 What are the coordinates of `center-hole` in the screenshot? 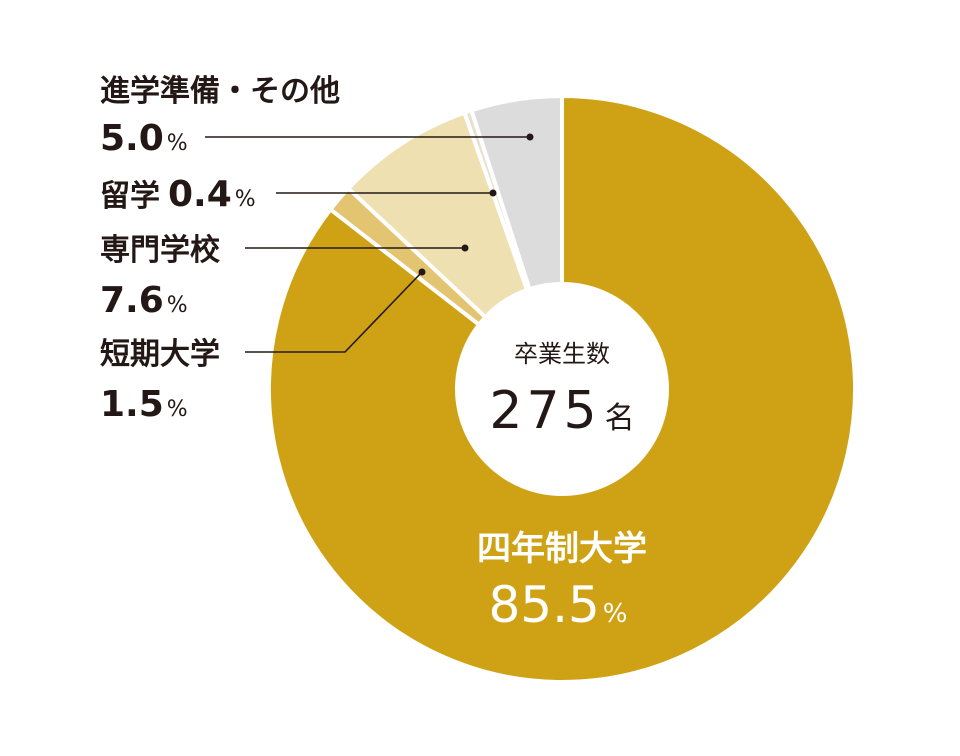 It's located at (562, 389).